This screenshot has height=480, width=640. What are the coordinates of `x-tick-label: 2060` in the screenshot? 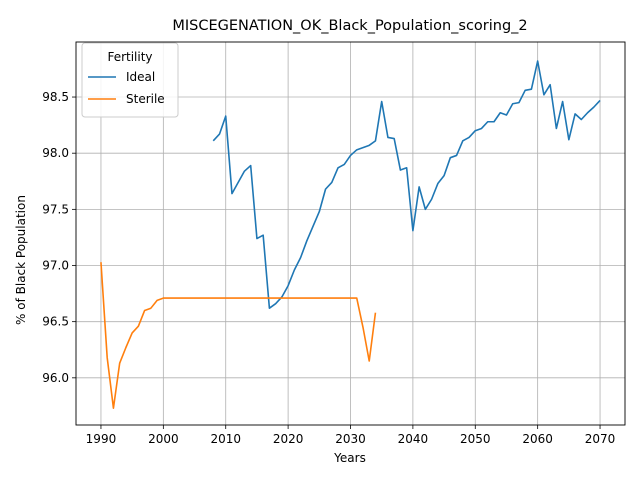 It's located at (537, 439).